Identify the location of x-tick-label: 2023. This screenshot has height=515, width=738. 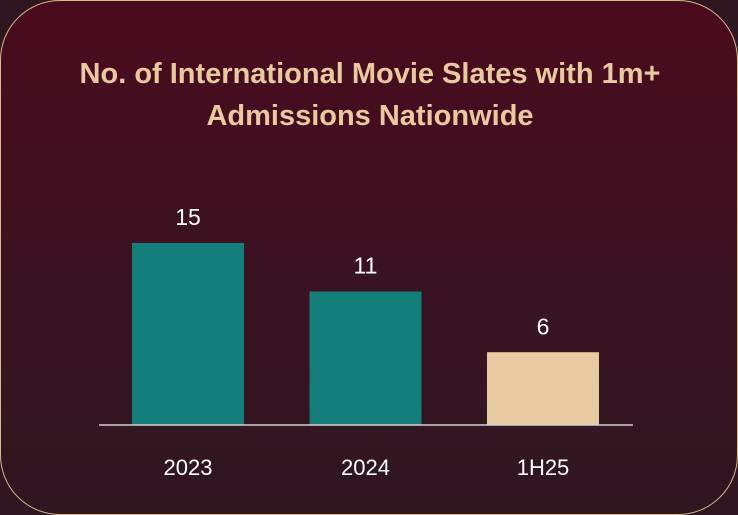
(188, 467).